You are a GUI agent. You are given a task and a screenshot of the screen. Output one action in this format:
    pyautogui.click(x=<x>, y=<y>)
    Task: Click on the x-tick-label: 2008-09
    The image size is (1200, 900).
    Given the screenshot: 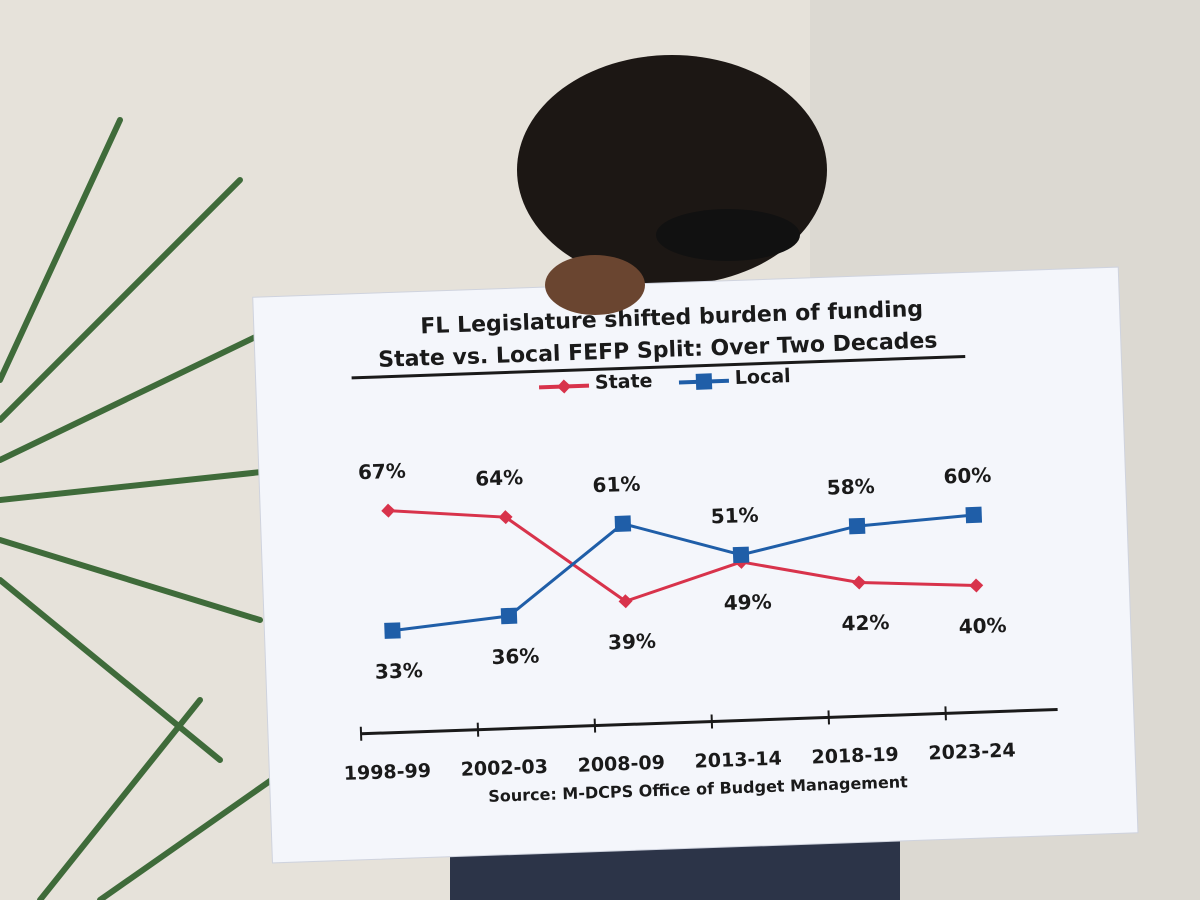 What is the action you would take?
    pyautogui.click(x=621, y=764)
    